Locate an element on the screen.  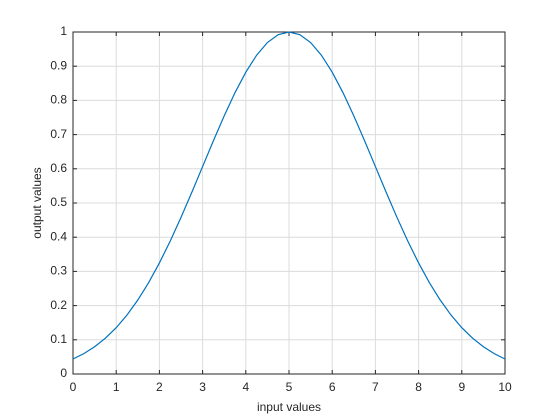
x-tick-label: 5 is located at coordinates (289, 387).